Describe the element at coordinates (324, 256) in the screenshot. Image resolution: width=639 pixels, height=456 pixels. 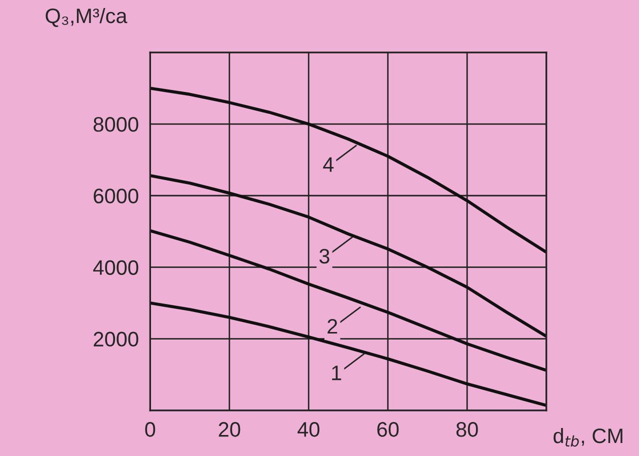
I see `annotation: 3` at that location.